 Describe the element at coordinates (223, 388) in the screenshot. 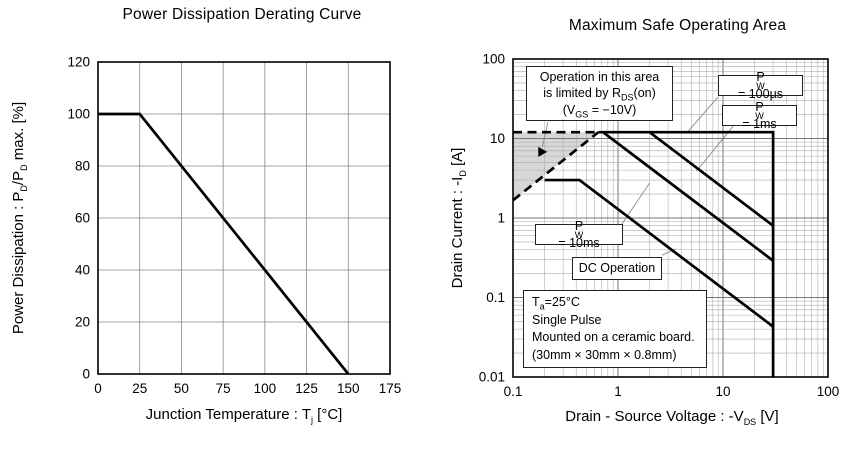

I see `x-tick-label: 75` at that location.